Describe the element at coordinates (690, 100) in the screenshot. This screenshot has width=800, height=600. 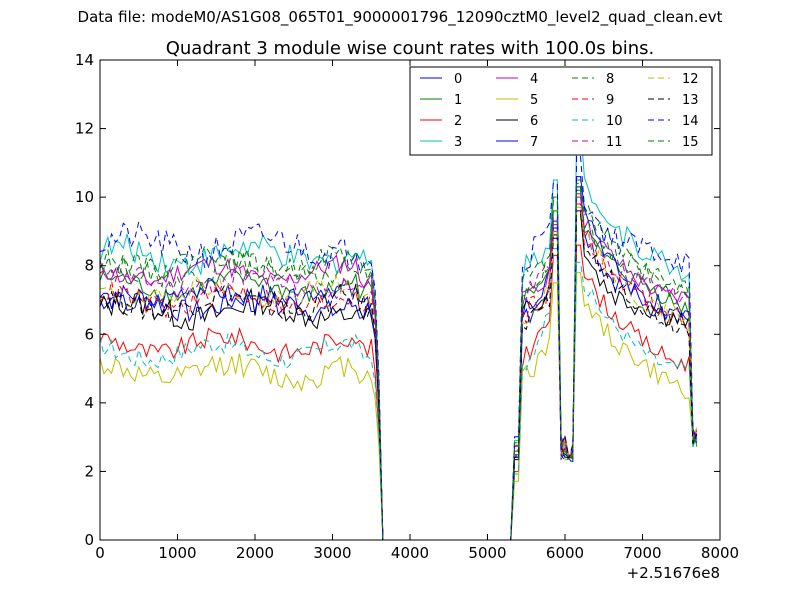
I see `legend-label-13: 13` at that location.